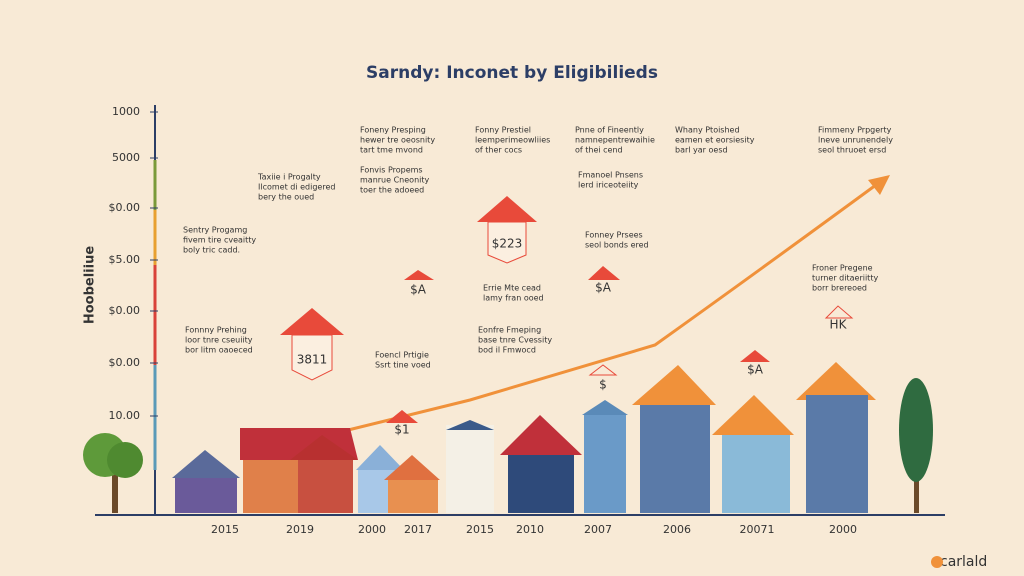  I want to click on badge: HK, so click(839, 325).